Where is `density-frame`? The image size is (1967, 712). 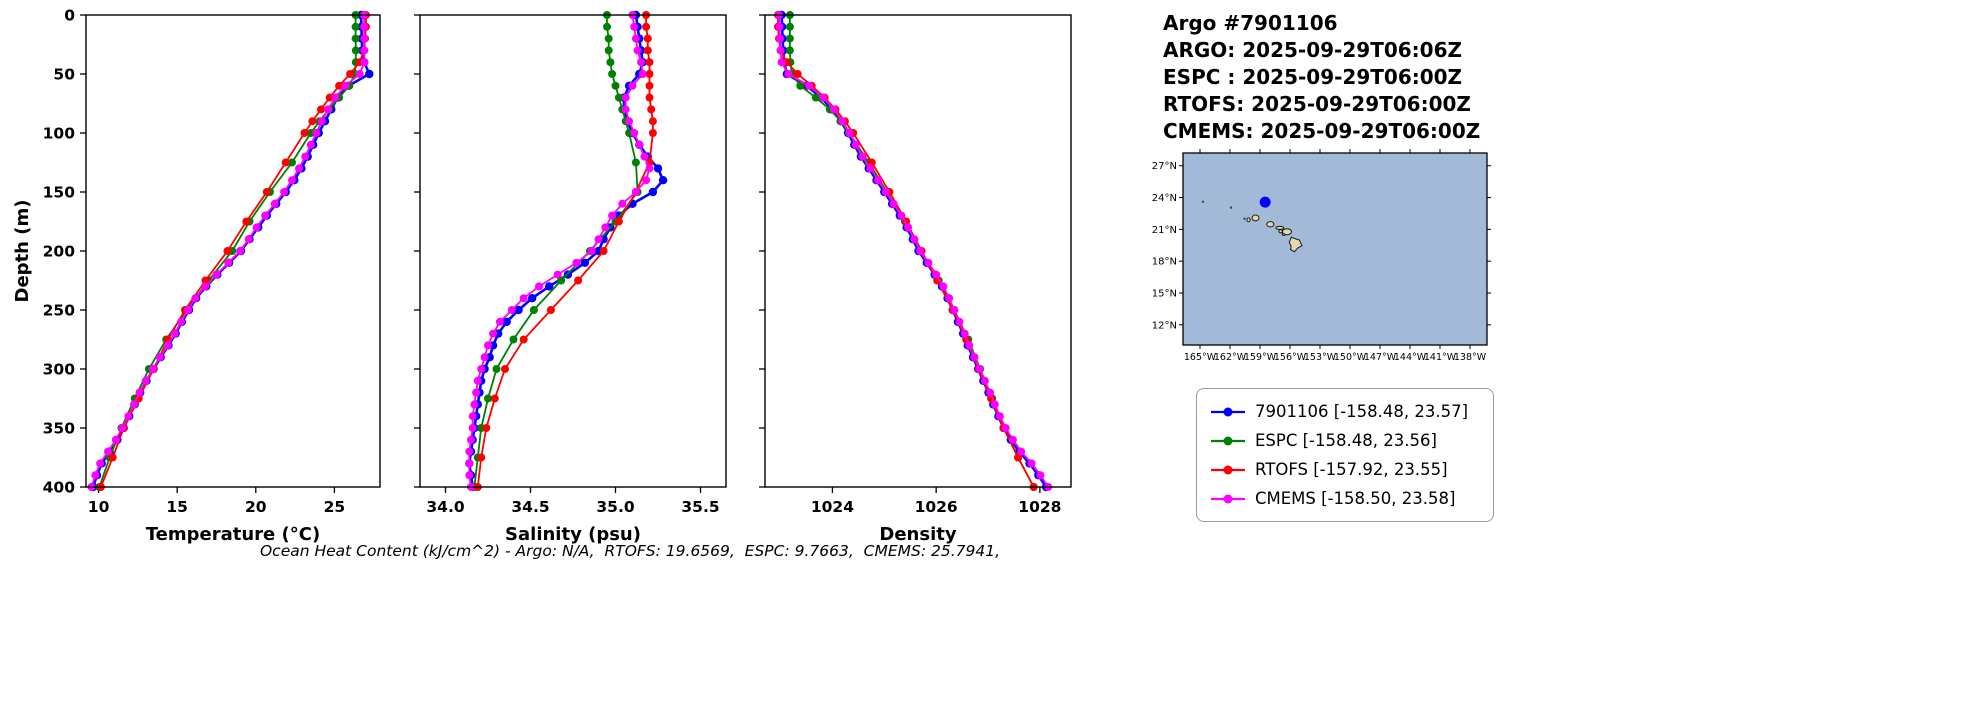 density-frame is located at coordinates (918, 251).